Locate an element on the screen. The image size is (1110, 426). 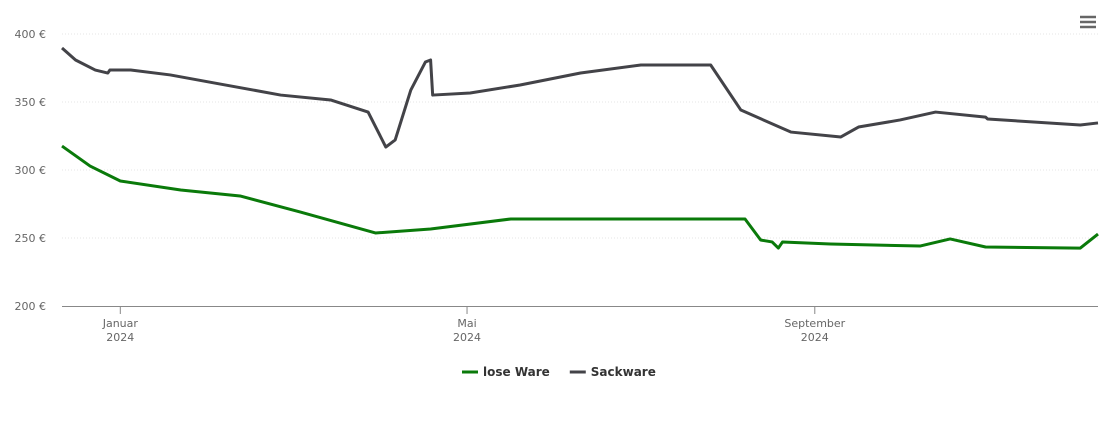
y-tick-label: 250 € is located at coordinates (31, 238).